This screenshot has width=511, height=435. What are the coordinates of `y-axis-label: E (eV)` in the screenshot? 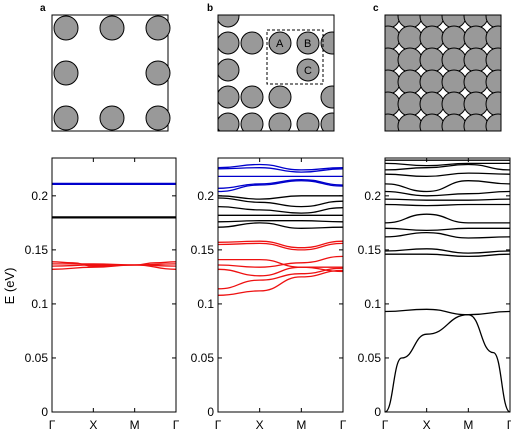 It's located at (9, 286).